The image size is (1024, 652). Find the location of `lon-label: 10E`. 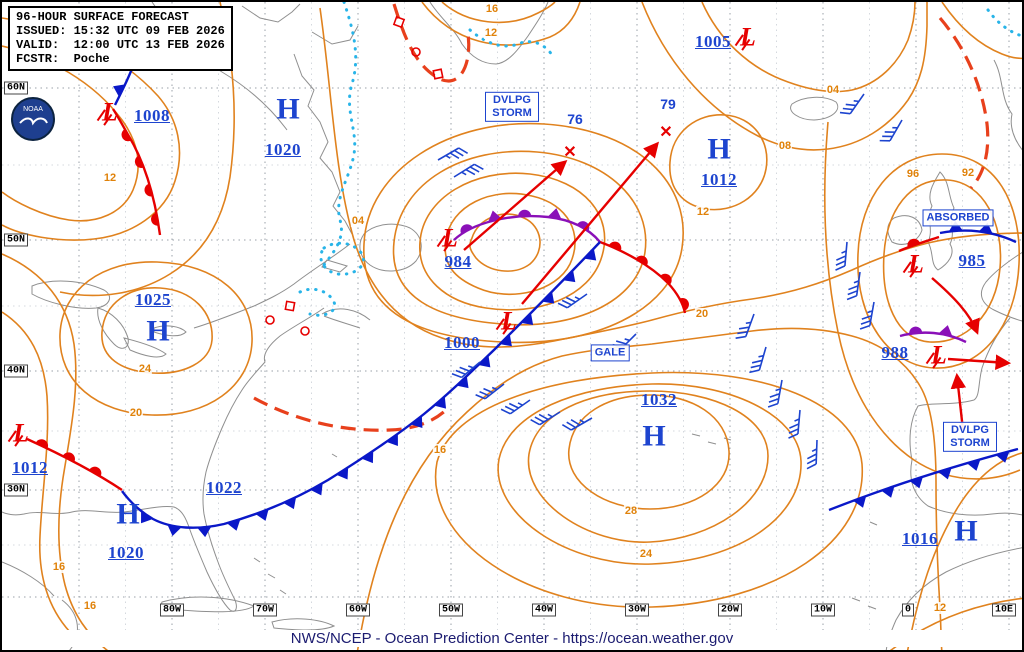

lon-label: 10E is located at coordinates (1004, 610).